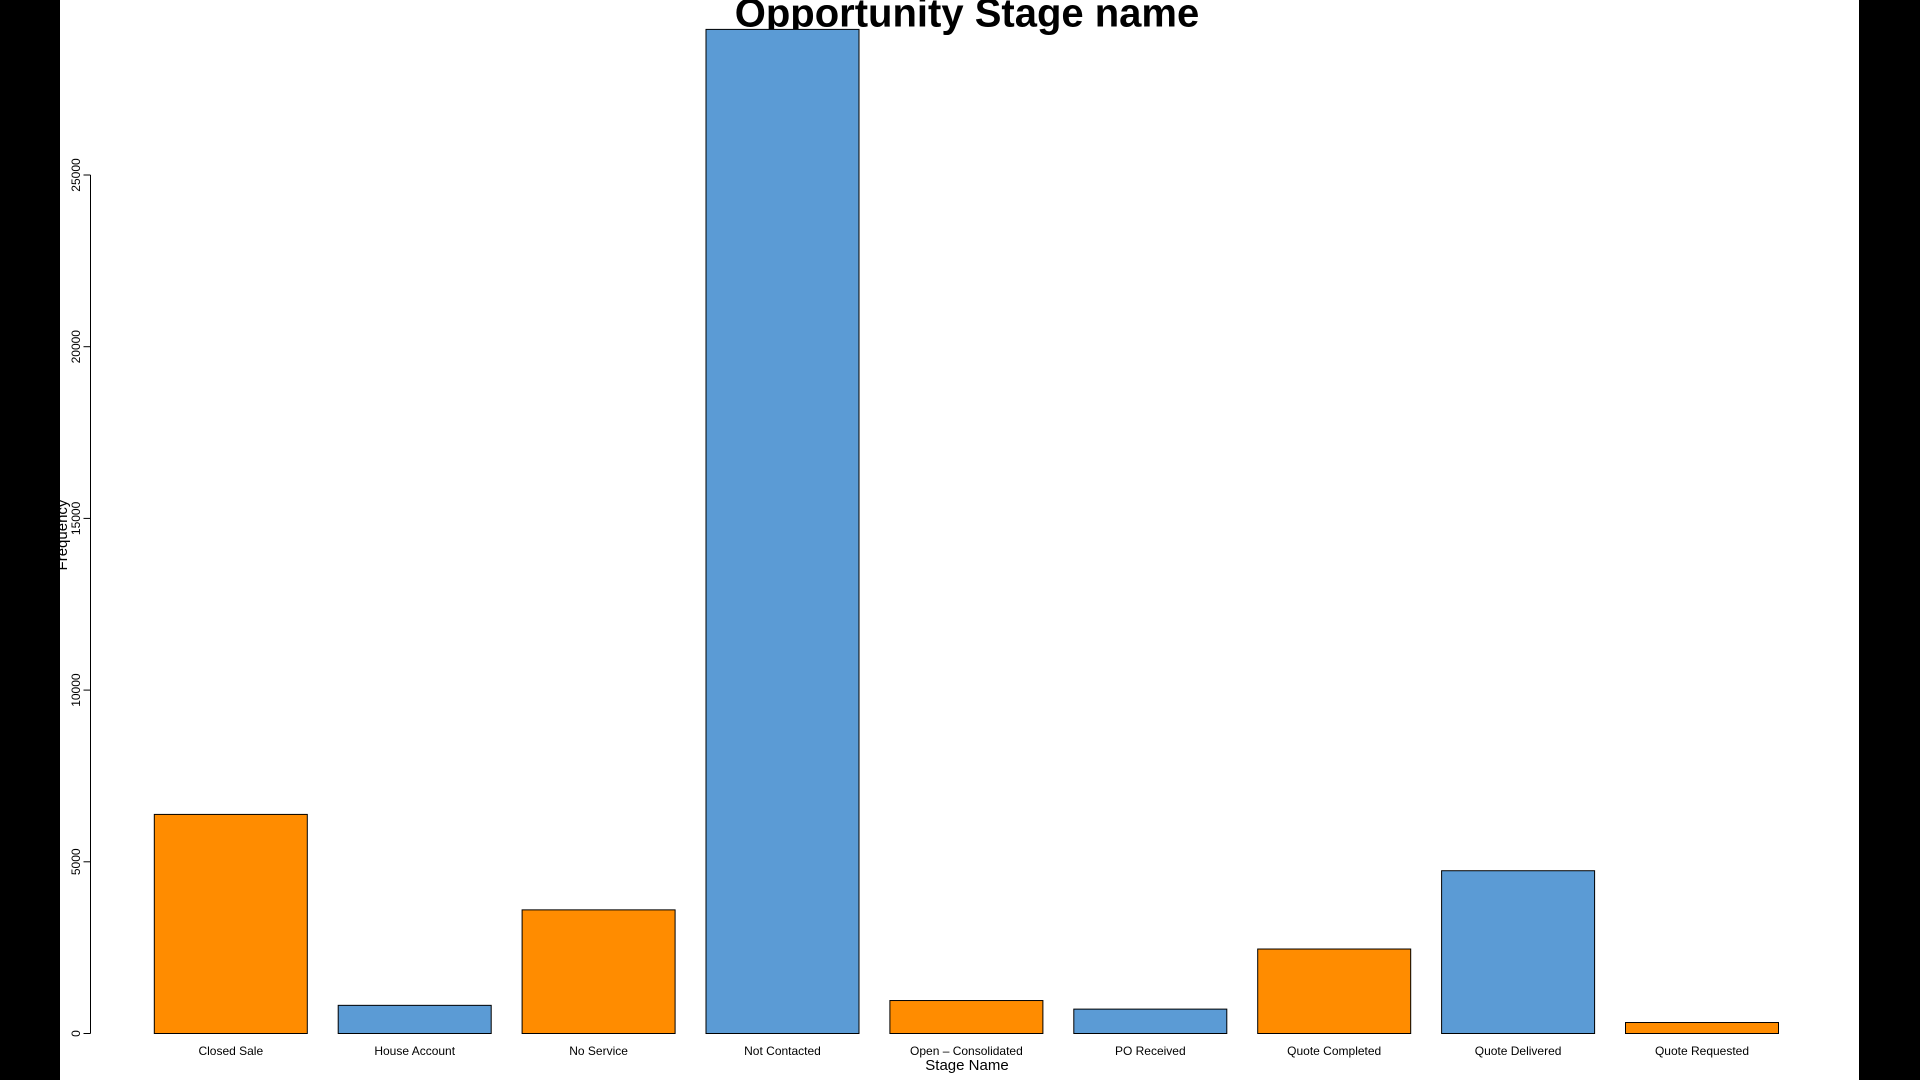 This screenshot has width=1920, height=1080. Describe the element at coordinates (62, 534) in the screenshot. I see `y-axis-label: Frequency` at that location.